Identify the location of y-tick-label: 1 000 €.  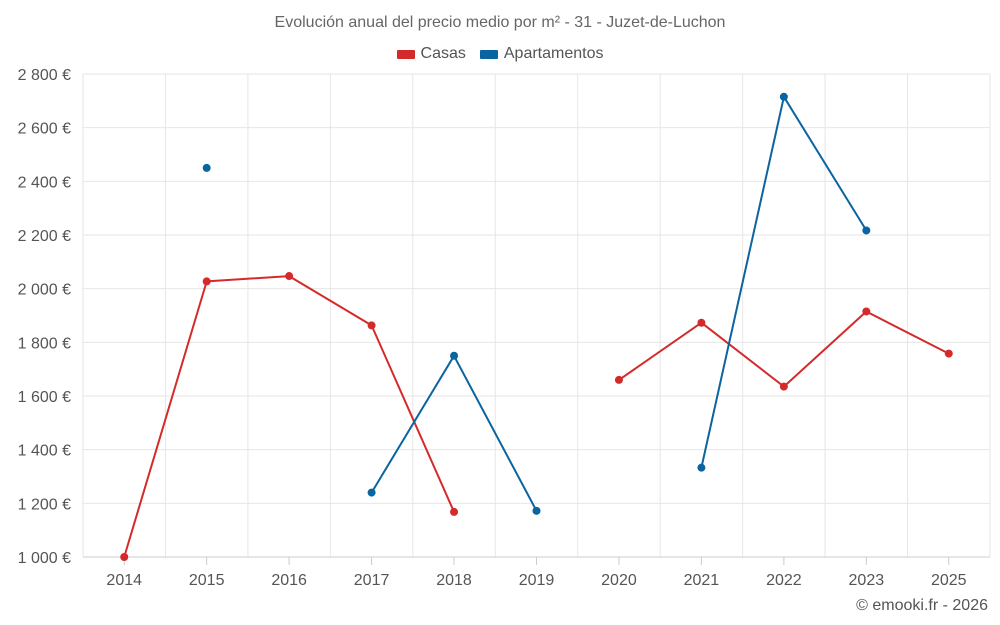
(44, 558).